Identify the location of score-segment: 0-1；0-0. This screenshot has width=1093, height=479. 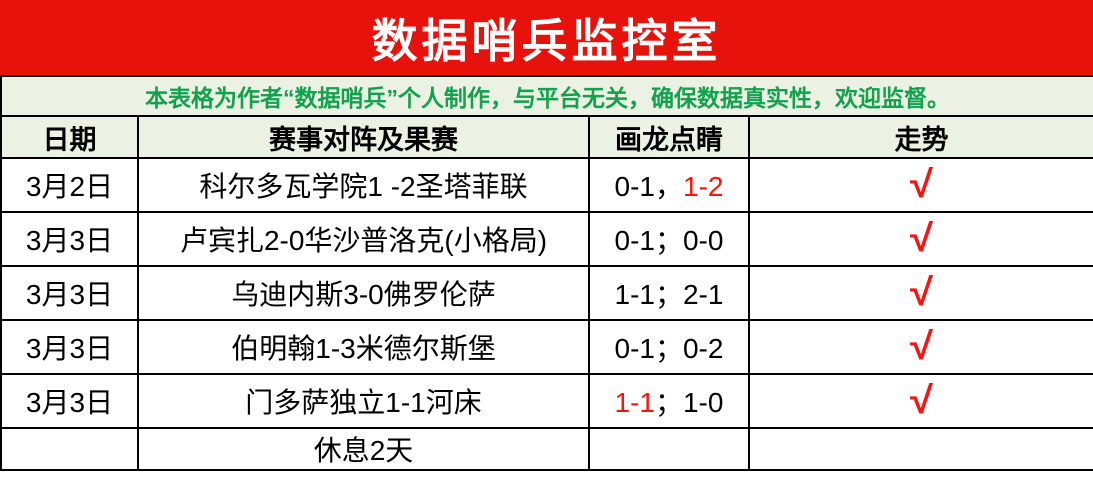
(669, 240).